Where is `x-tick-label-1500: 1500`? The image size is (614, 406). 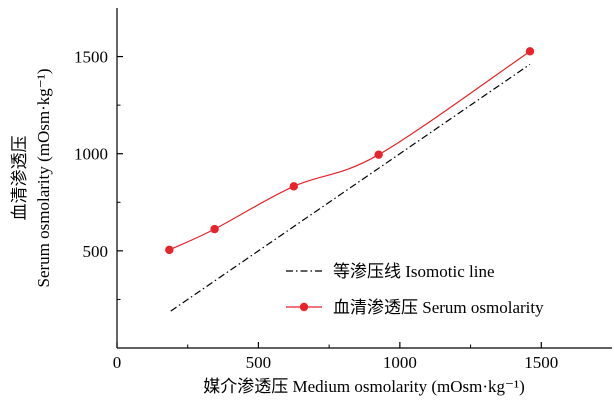
x-tick-label-1500: 1500 is located at coordinates (541, 362).